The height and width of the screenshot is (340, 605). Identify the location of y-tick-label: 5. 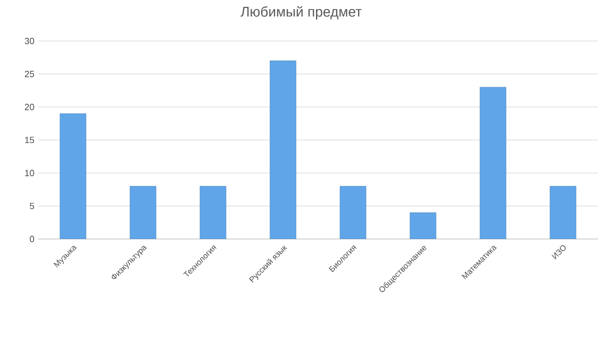
(32, 206).